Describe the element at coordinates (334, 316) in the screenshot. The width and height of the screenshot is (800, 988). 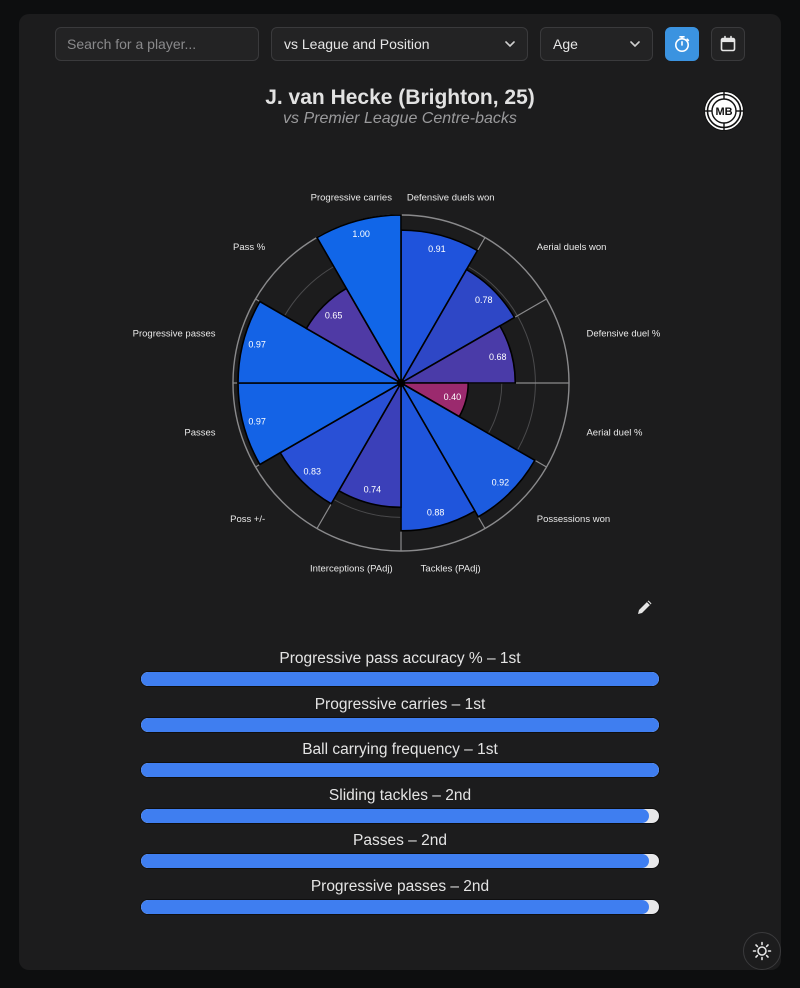
I see `value-label: 0.65` at that location.